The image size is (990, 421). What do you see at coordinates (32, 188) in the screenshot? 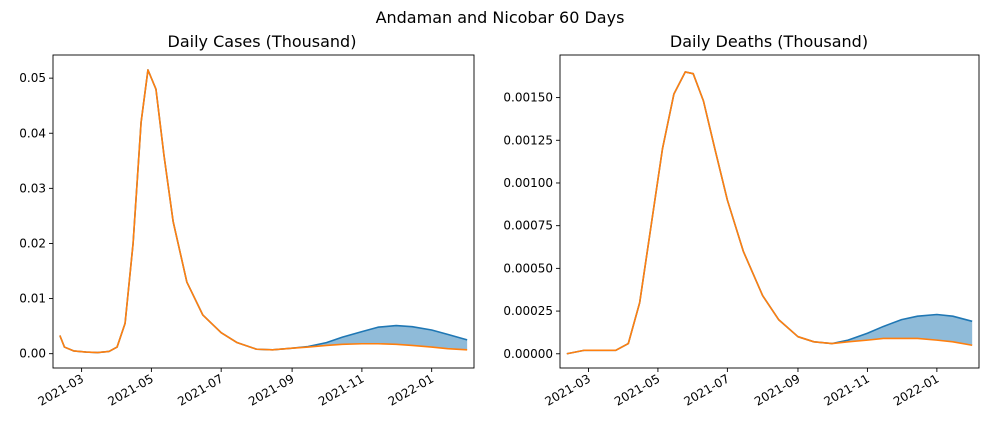
I see `cases-y-tick-label: 0.03` at bounding box center [32, 188].